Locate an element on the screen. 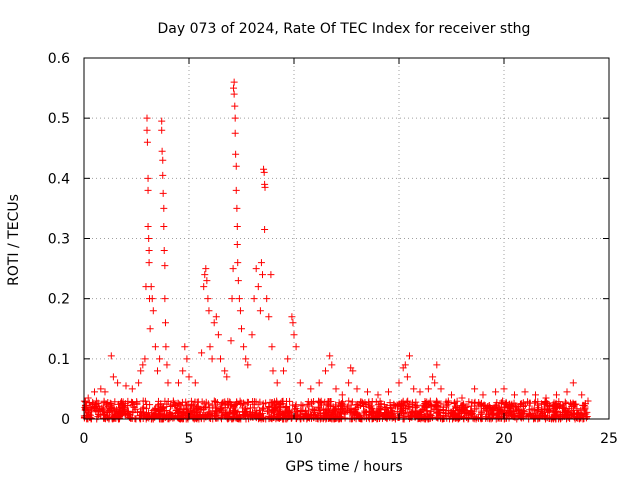  y-tick-label: 0.1 is located at coordinates (59, 360).